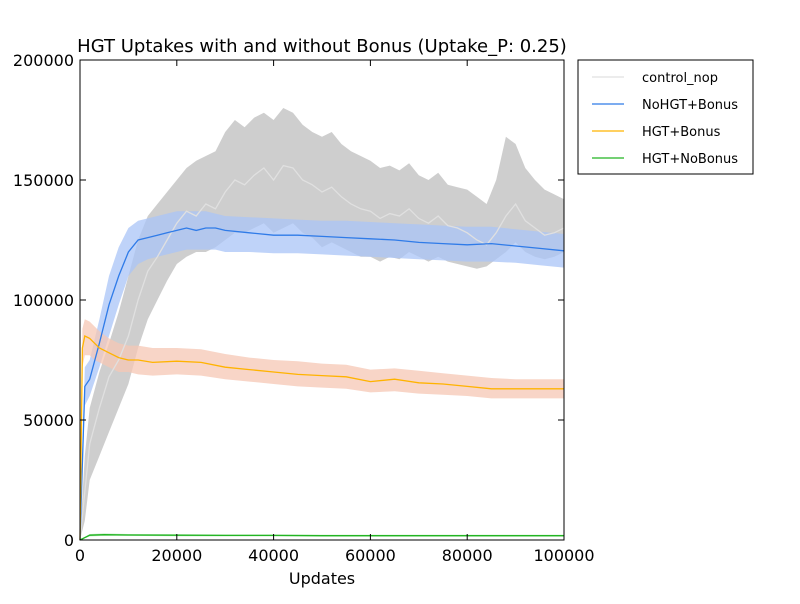 This screenshot has width=800, height=604. Describe the element at coordinates (43, 300) in the screenshot. I see `y-tick-label: 100000` at that location.